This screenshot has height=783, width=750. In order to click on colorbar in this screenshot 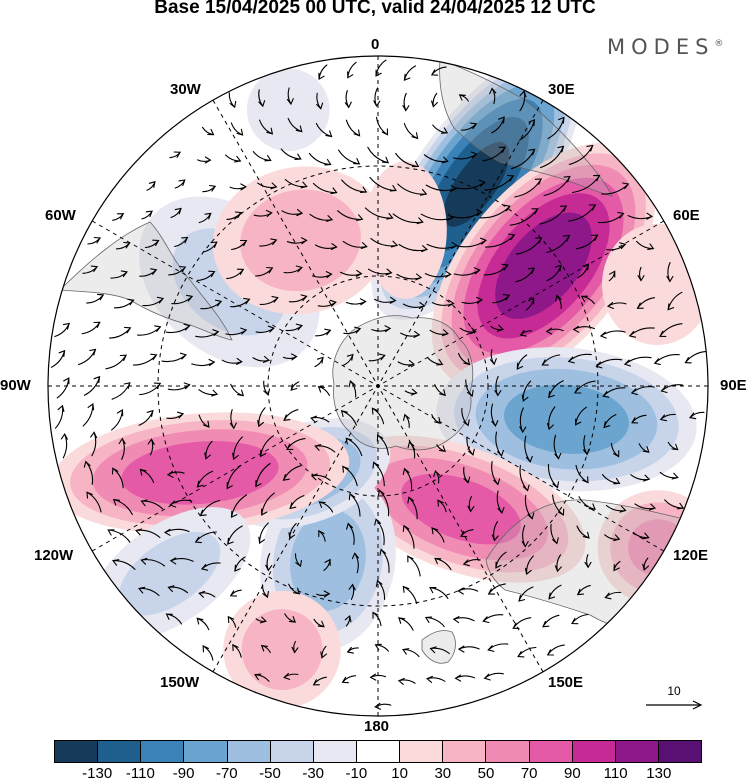, I will do `click(378, 751)`.